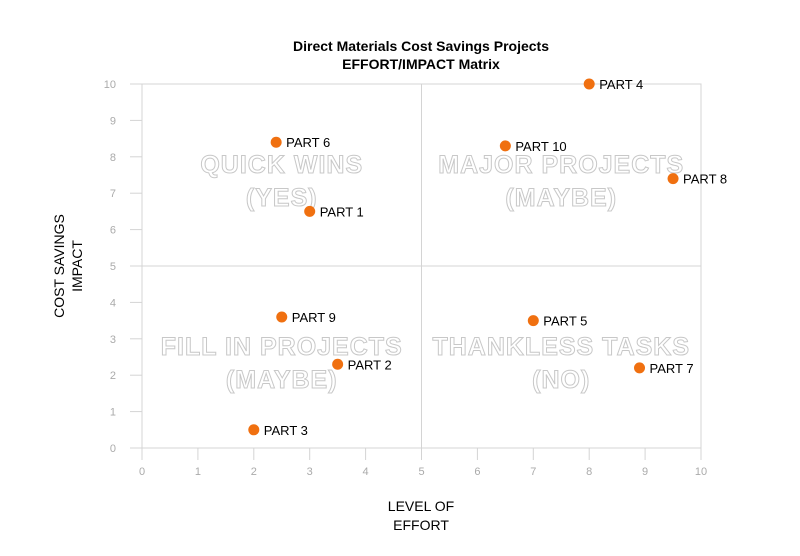  What do you see at coordinates (705, 179) in the screenshot?
I see `data-point-label: PART 8` at bounding box center [705, 179].